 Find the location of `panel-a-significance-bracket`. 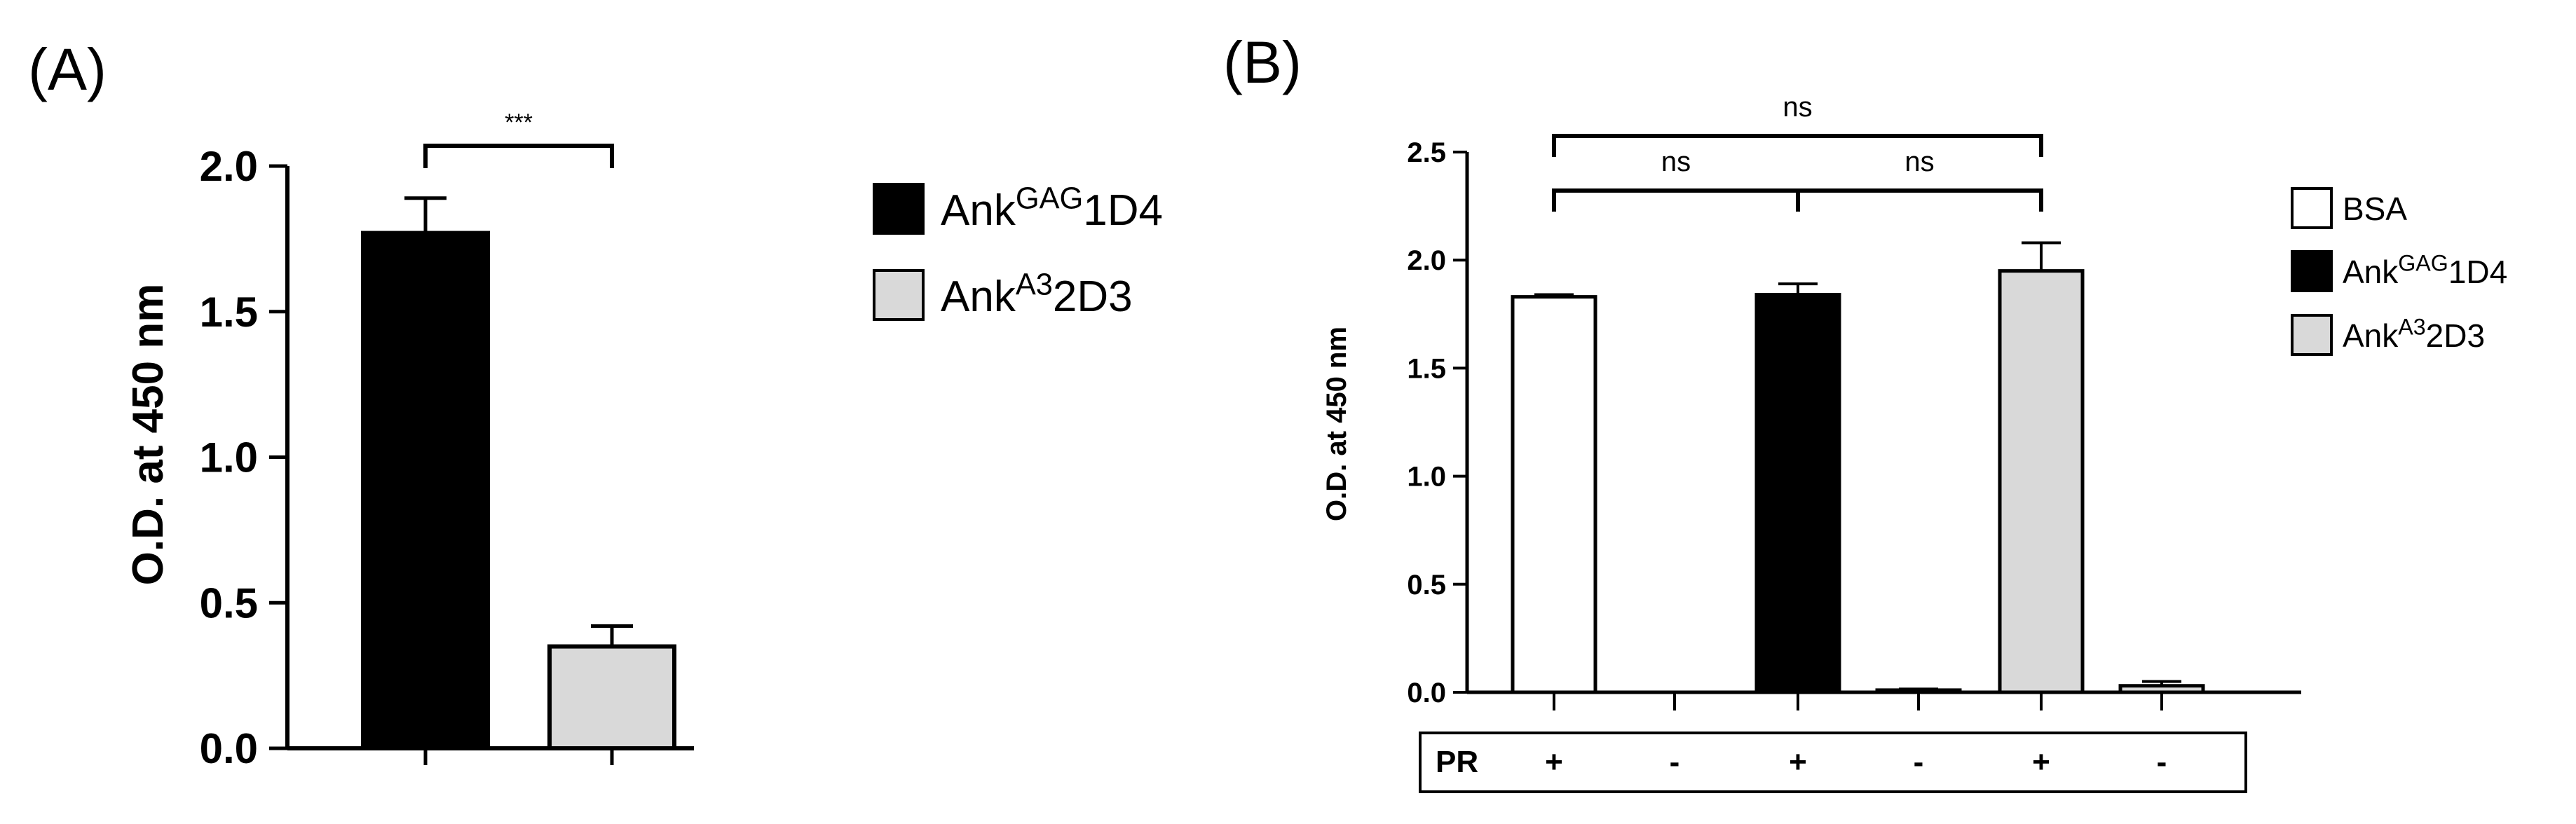

panel-a-significance-bracket is located at coordinates (518, 156).